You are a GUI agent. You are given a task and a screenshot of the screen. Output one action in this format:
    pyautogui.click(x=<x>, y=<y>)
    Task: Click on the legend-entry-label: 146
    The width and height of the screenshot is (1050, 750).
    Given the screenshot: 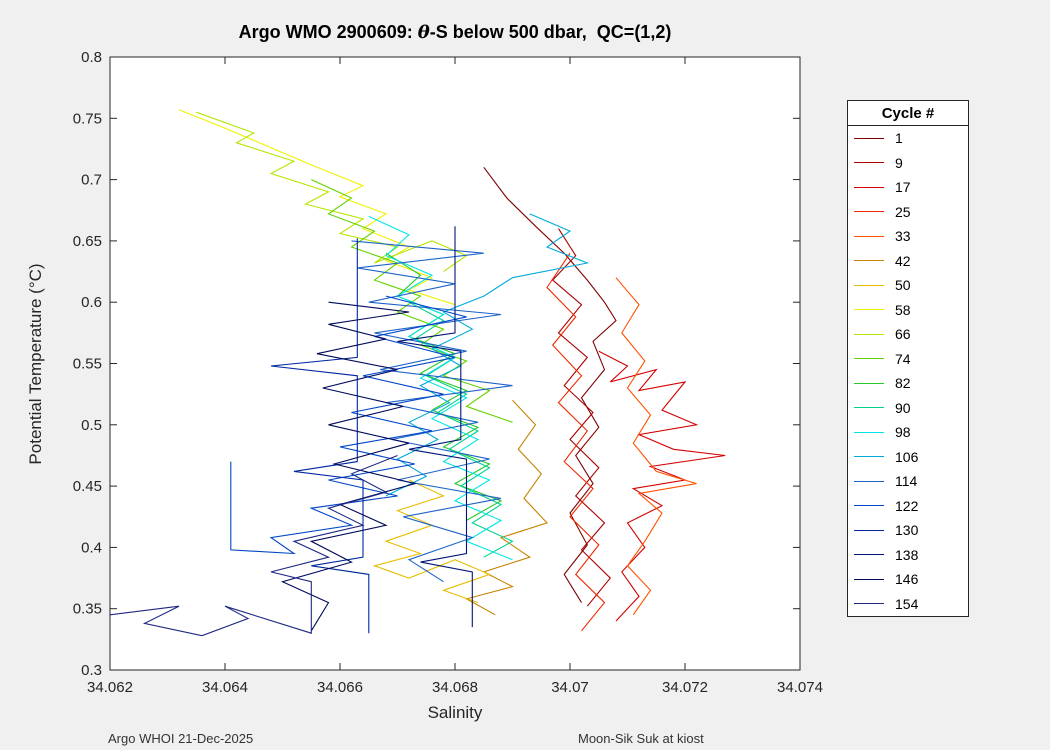 What is the action you would take?
    pyautogui.click(x=907, y=579)
    